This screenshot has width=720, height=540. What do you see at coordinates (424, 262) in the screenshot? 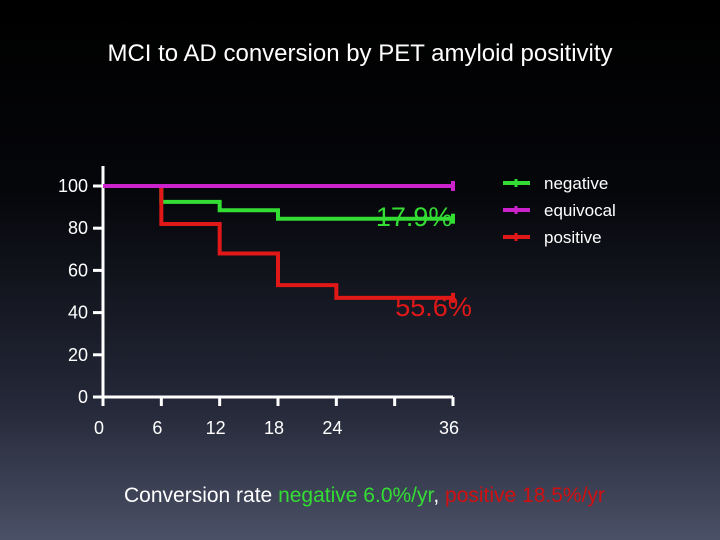
I see `annotations: 17.9% 55.6%` at bounding box center [424, 262].